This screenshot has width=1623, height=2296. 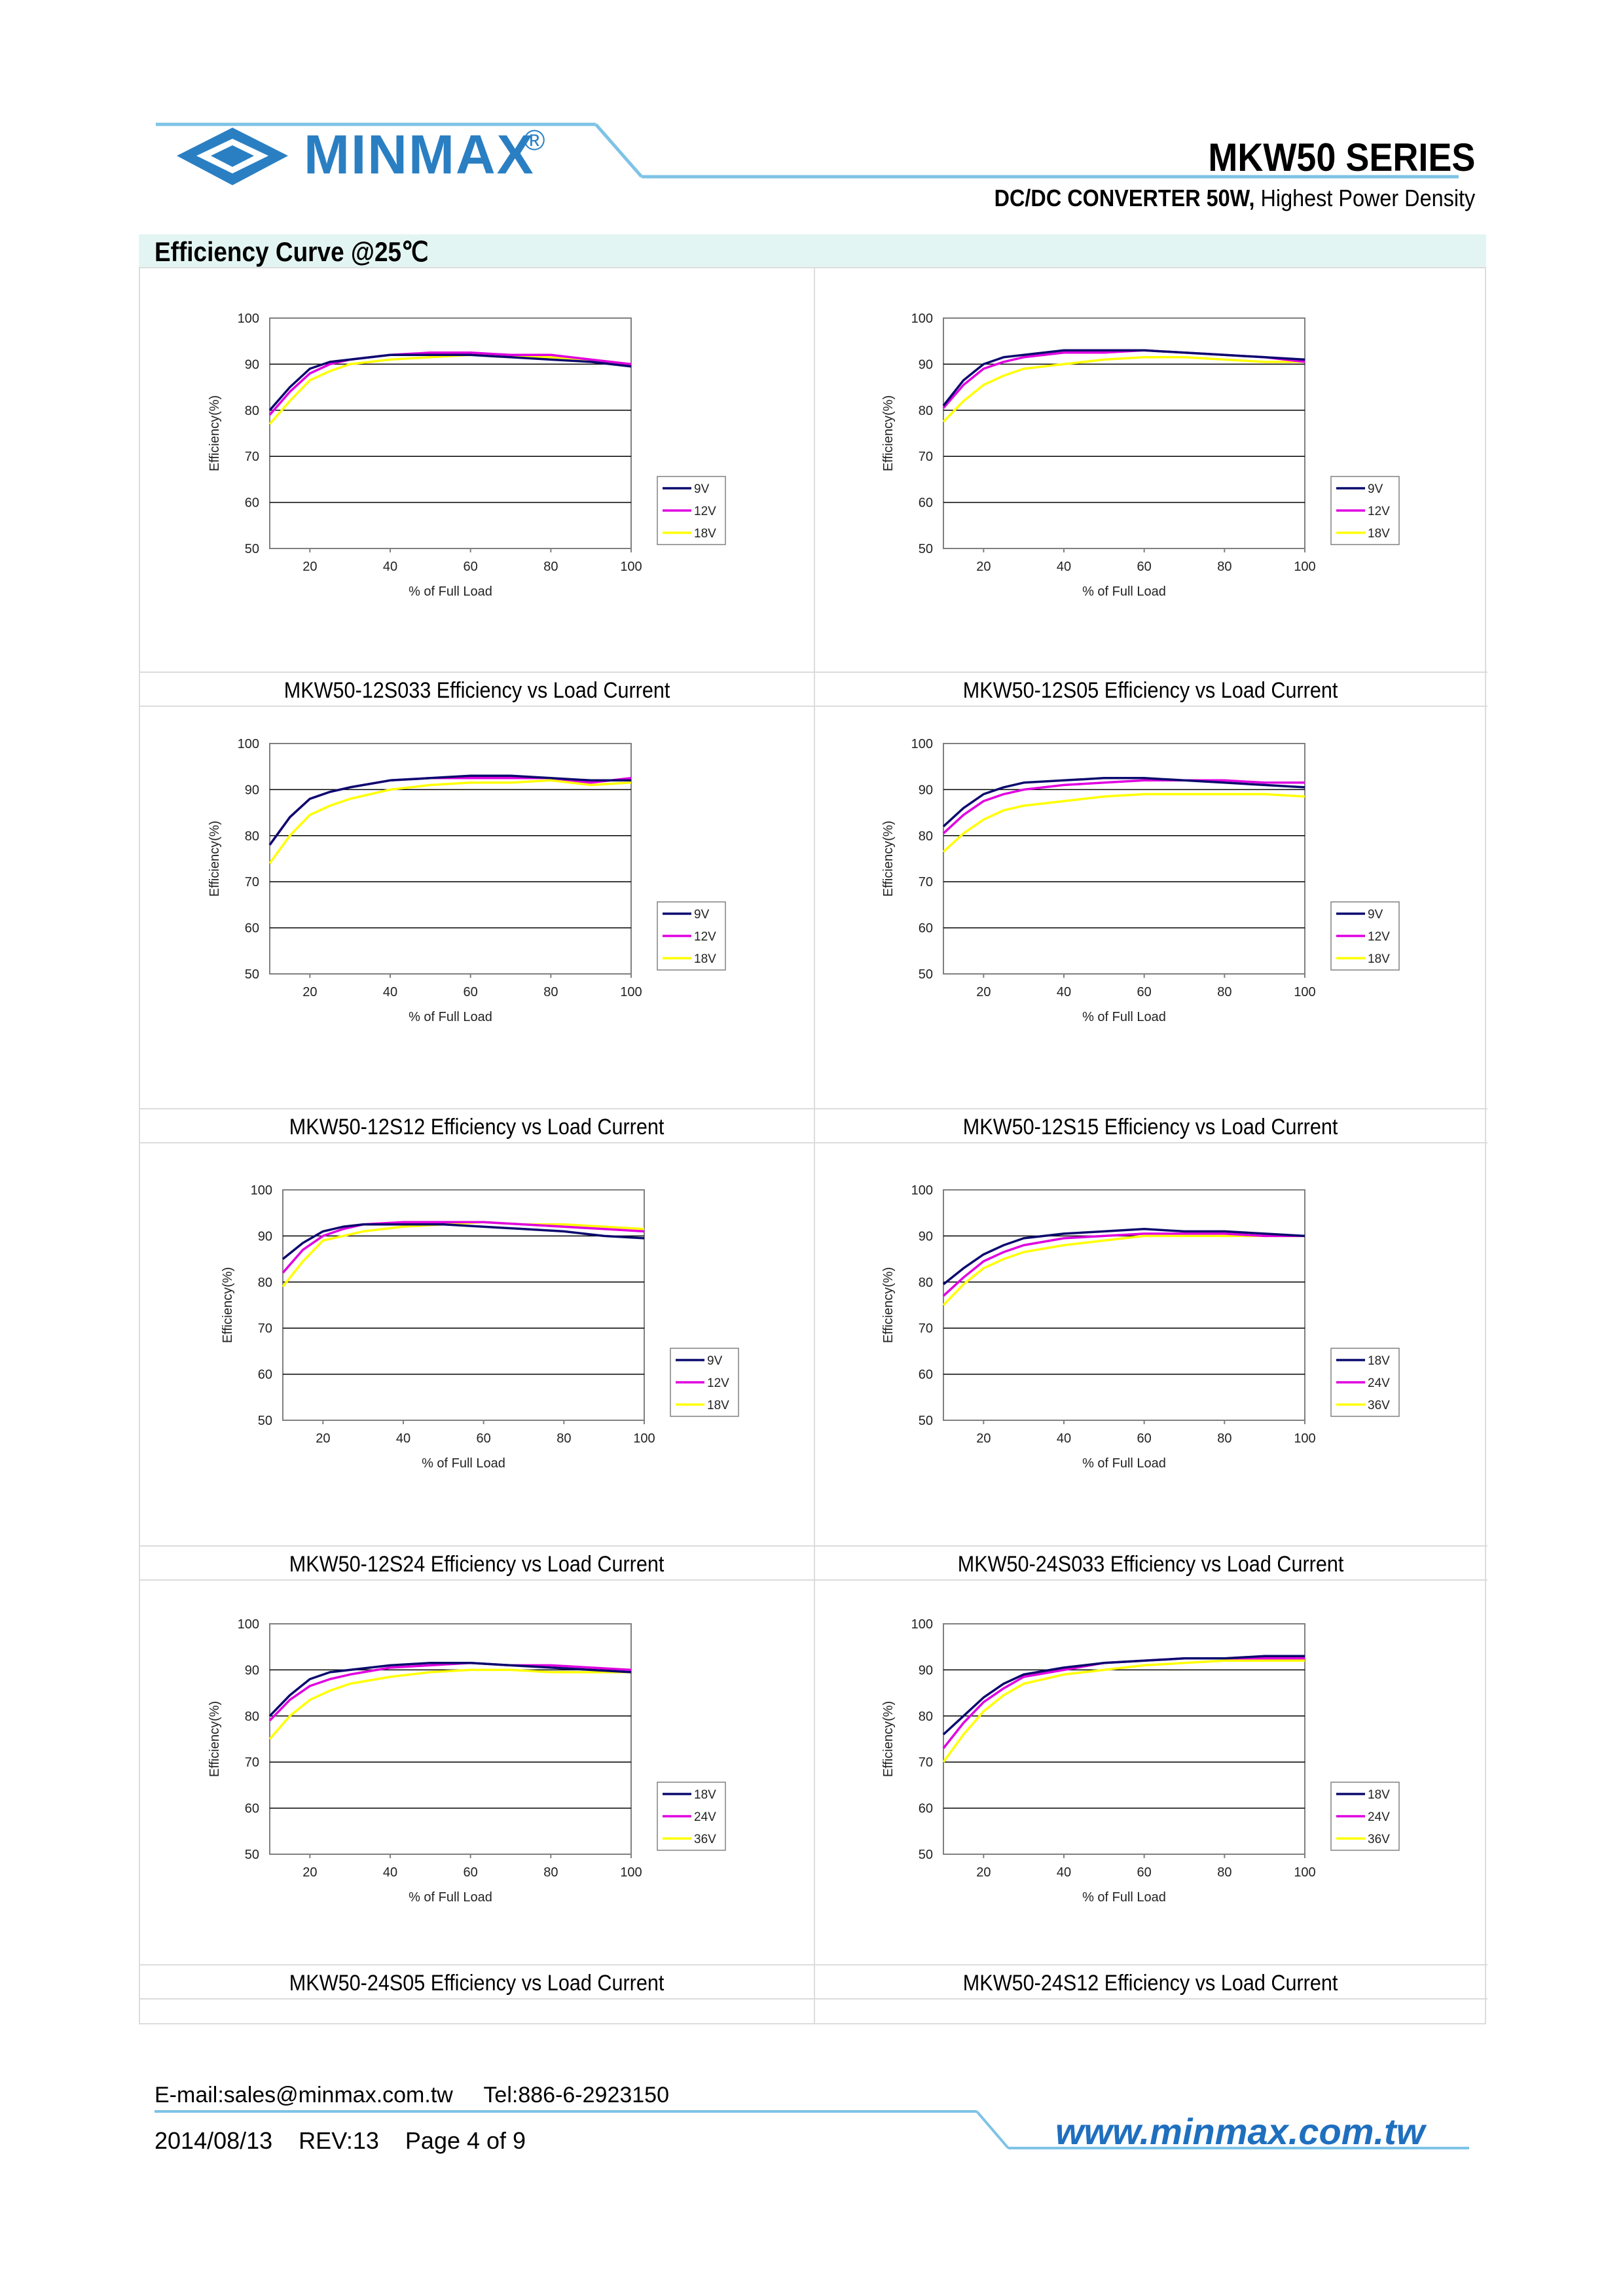 What do you see at coordinates (534, 140) in the screenshot?
I see `registered-mark: ®` at bounding box center [534, 140].